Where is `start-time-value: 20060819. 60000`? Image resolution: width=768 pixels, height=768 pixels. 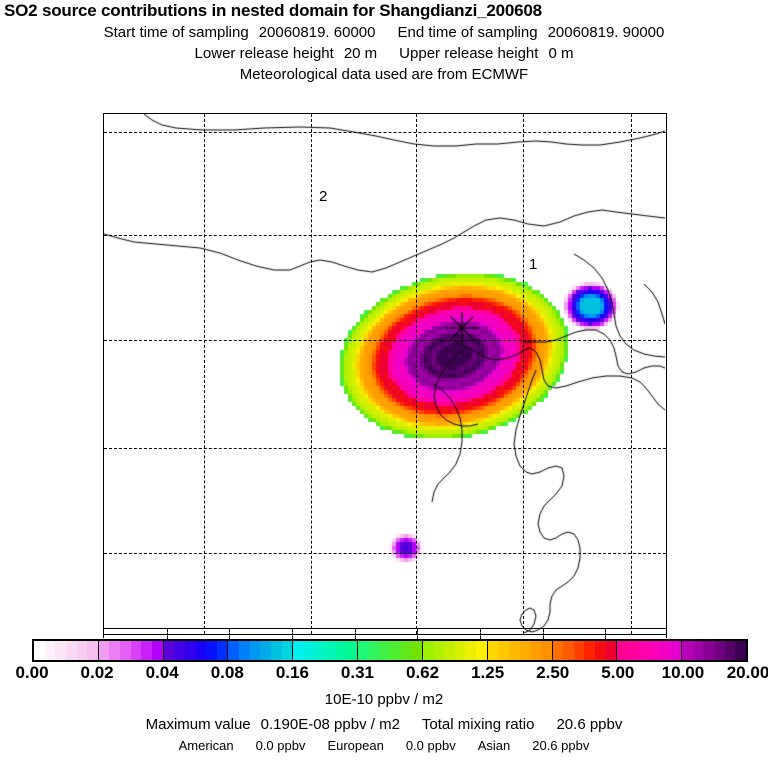 start-time-value: 20060819. 60000 is located at coordinates (317, 32).